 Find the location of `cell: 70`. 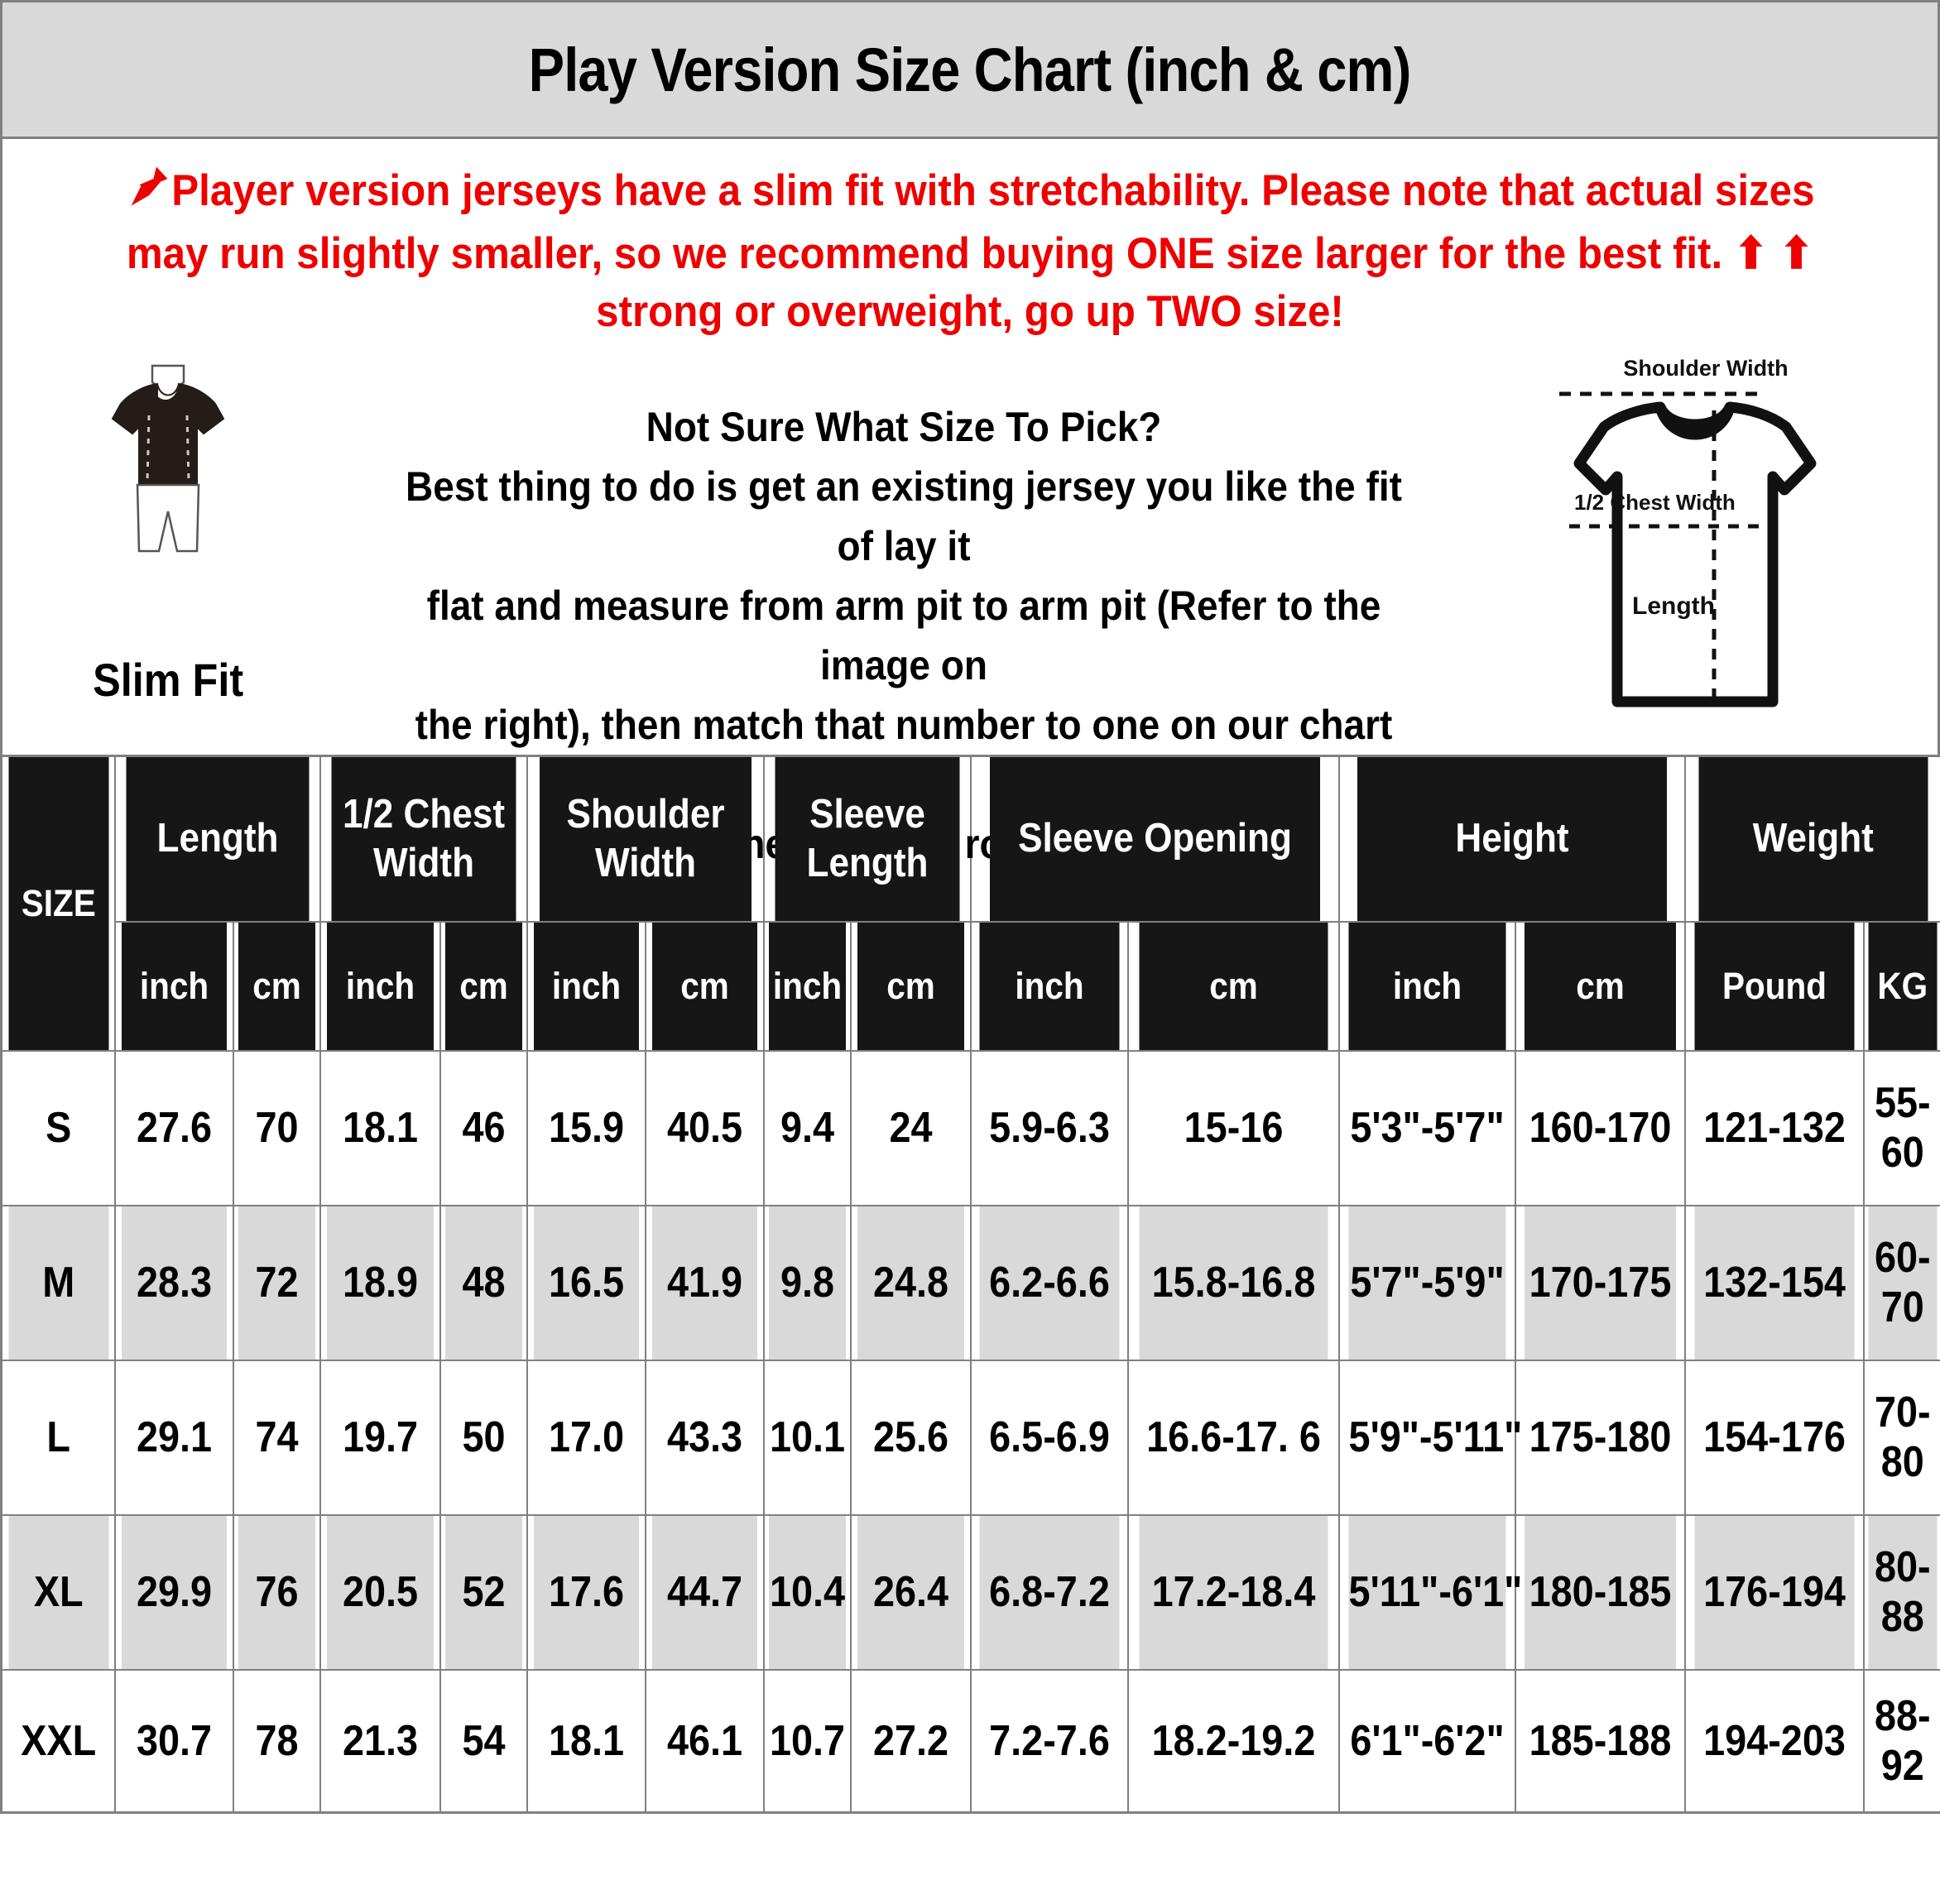

cell: 70 is located at coordinates (276, 1127).